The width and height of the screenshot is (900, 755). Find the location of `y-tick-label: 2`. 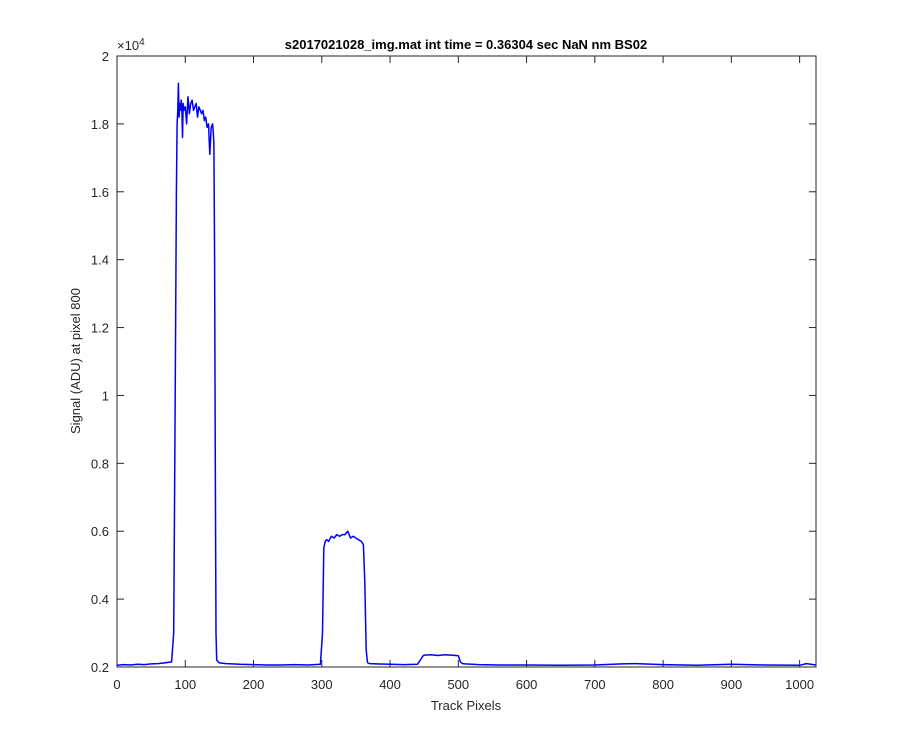

y-tick-label: 2 is located at coordinates (105, 56).